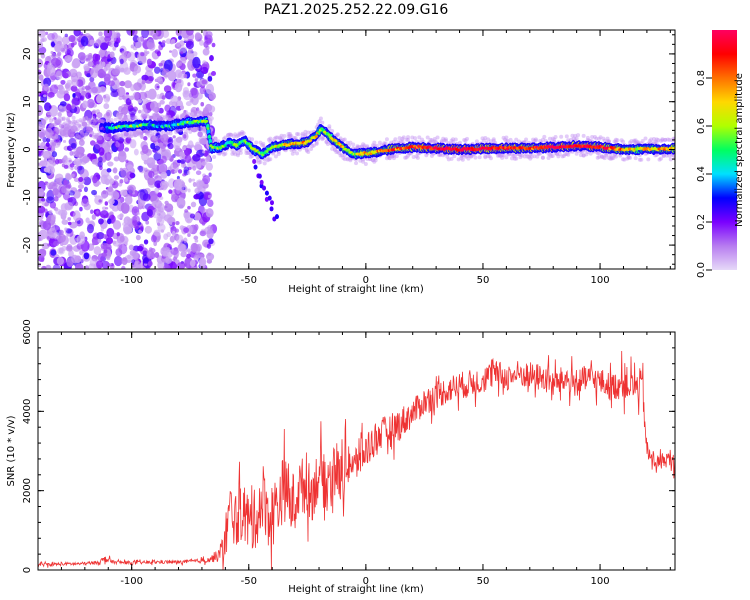  Describe the element at coordinates (27, 149) in the screenshot. I see `spectrogram-ytick-label: 0` at that location.